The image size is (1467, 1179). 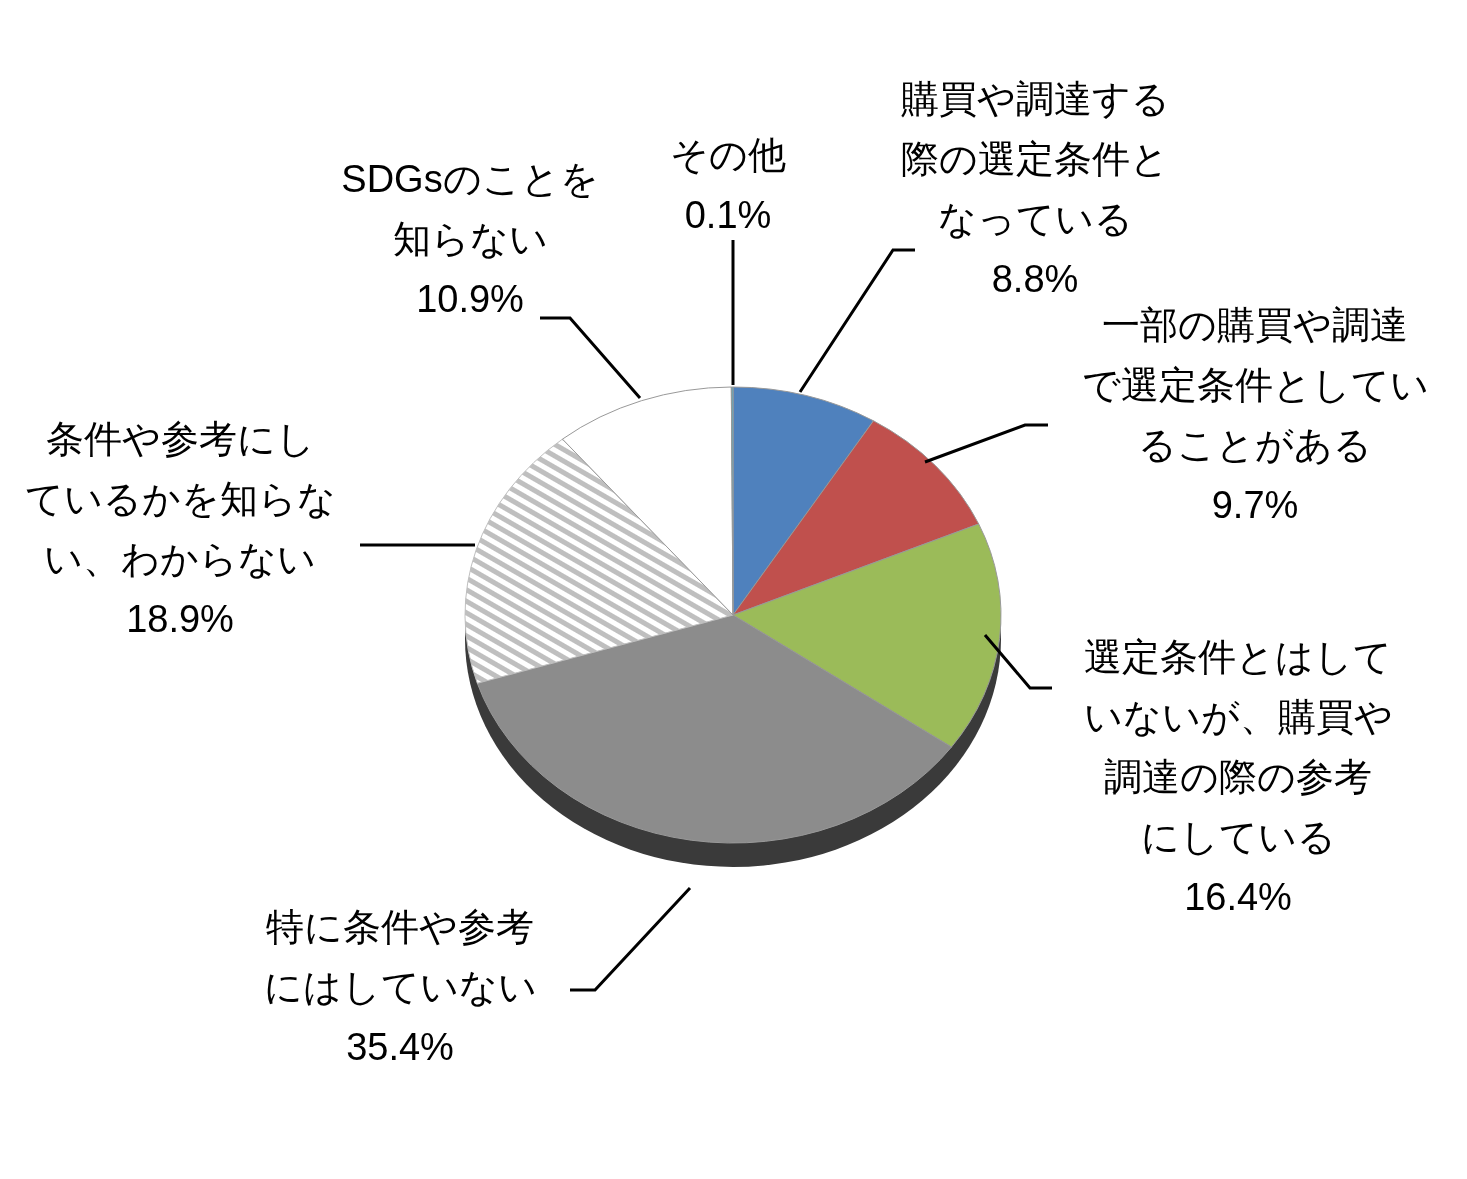 I want to click on data-label: 0.1%, so click(x=728, y=215).